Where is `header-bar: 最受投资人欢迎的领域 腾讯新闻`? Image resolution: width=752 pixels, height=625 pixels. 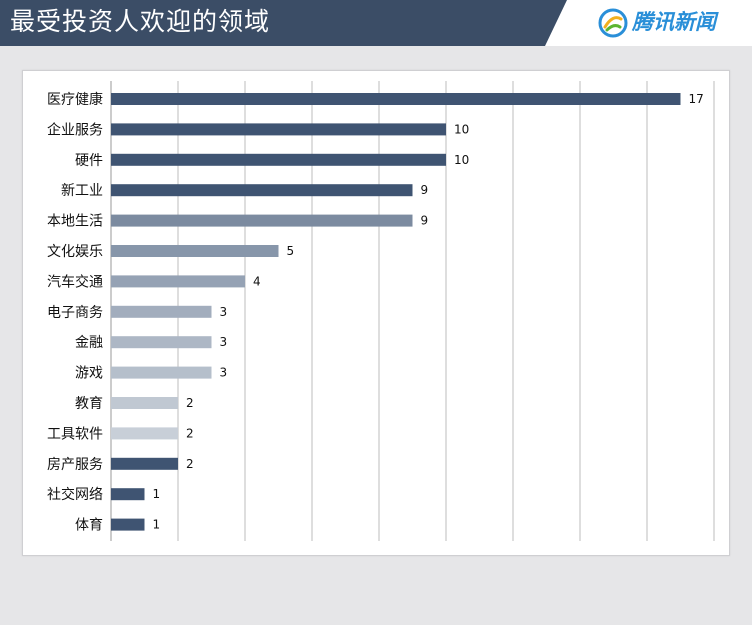 header-bar: 最受投资人欢迎的领域 腾讯新闻 is located at coordinates (376, 23).